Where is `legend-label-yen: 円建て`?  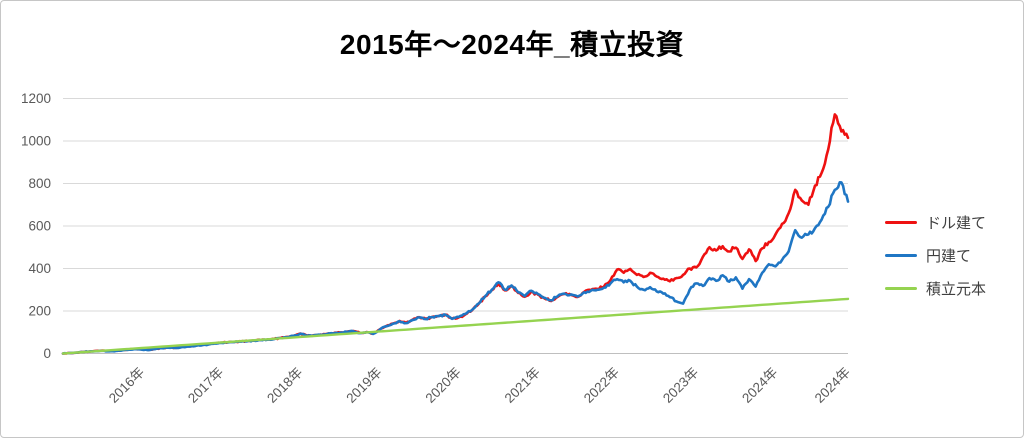 legend-label-yen: 円建て is located at coordinates (949, 256).